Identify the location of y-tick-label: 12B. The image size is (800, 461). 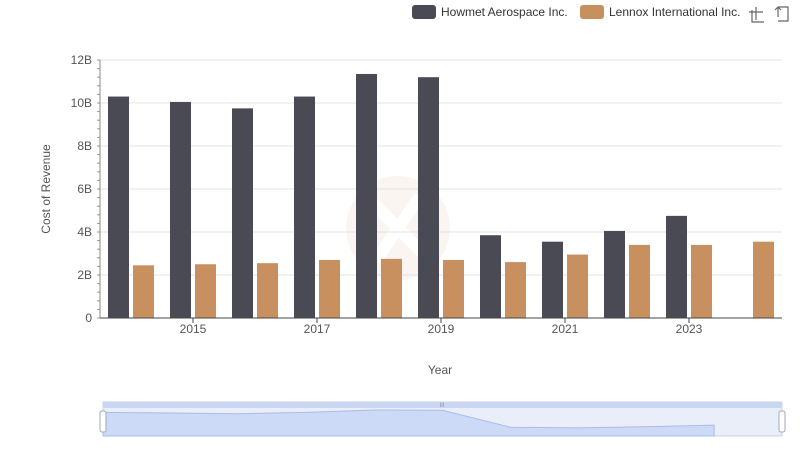
(81, 60).